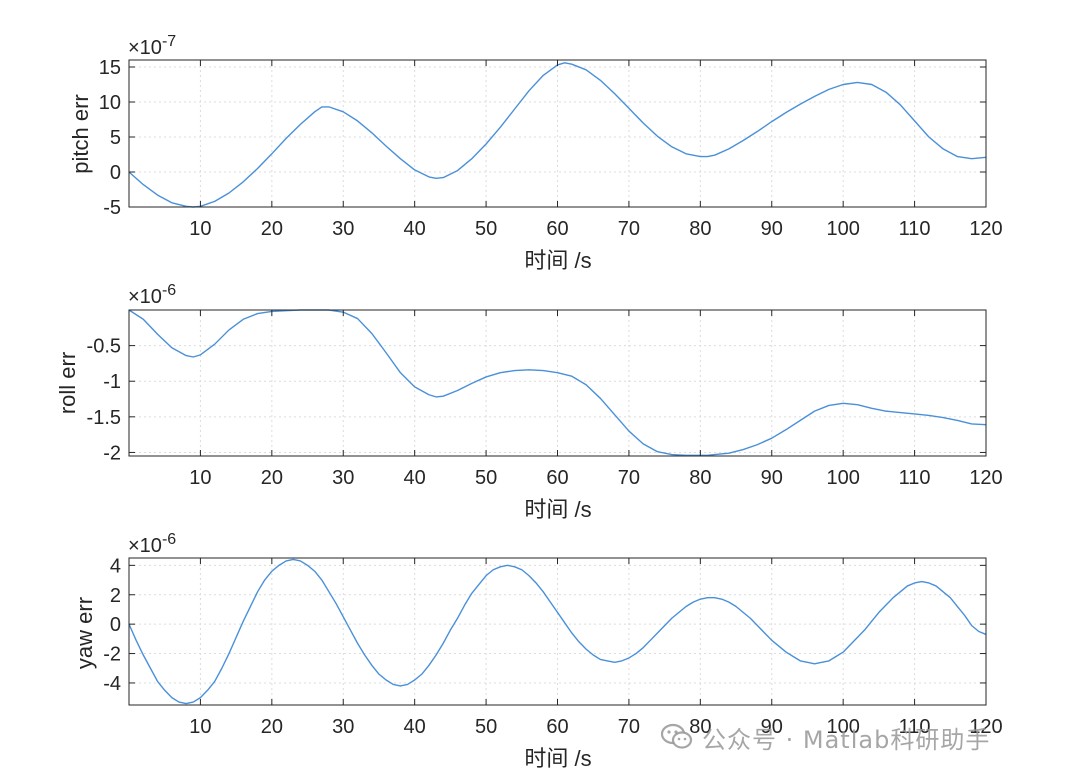 The width and height of the screenshot is (1080, 777). I want to click on y-tick-label: -4, so click(112, 684).